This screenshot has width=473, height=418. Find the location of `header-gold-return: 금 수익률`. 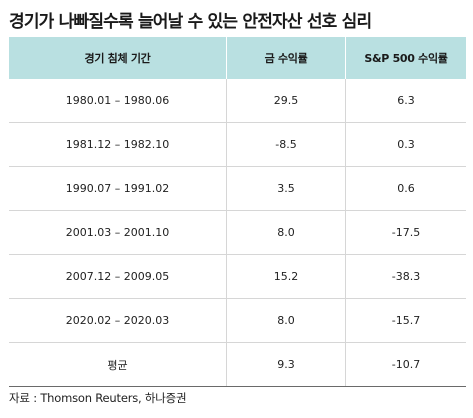

header-gold-return: 금 수익률 is located at coordinates (286, 58).